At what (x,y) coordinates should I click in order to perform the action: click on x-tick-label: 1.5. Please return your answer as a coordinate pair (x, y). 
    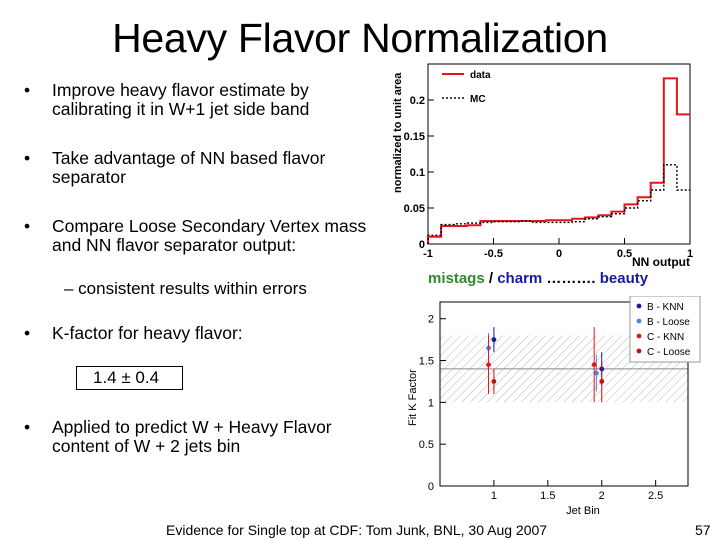
    Looking at the image, I should click on (547, 496).